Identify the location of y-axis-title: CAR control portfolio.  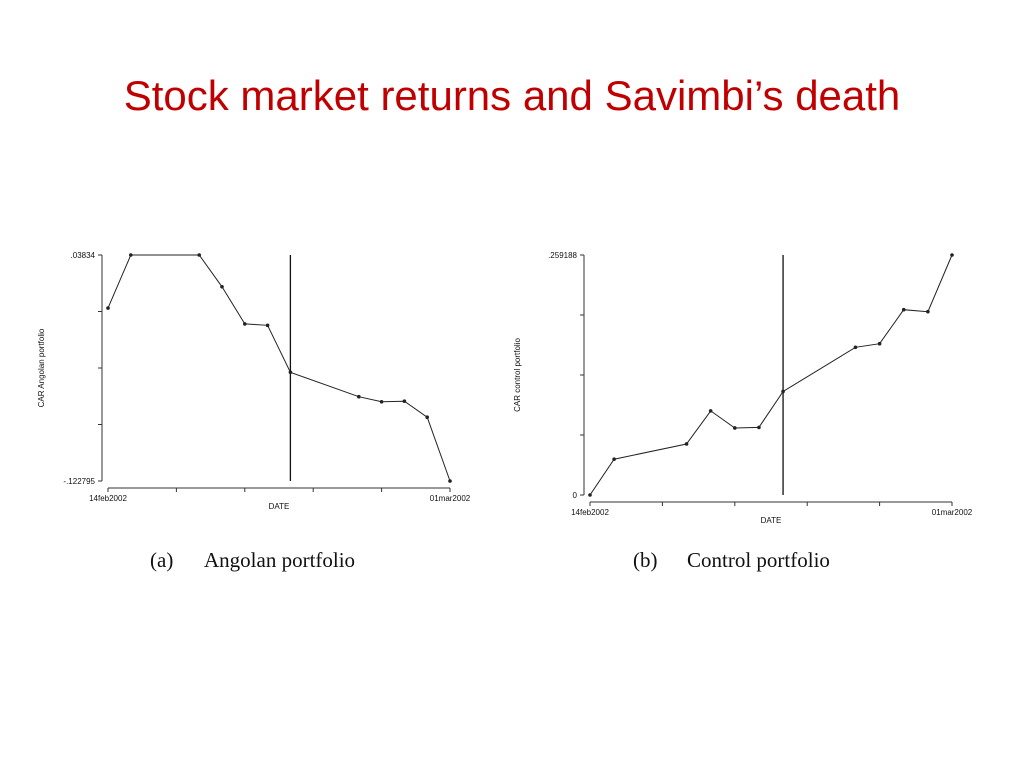
(517, 375).